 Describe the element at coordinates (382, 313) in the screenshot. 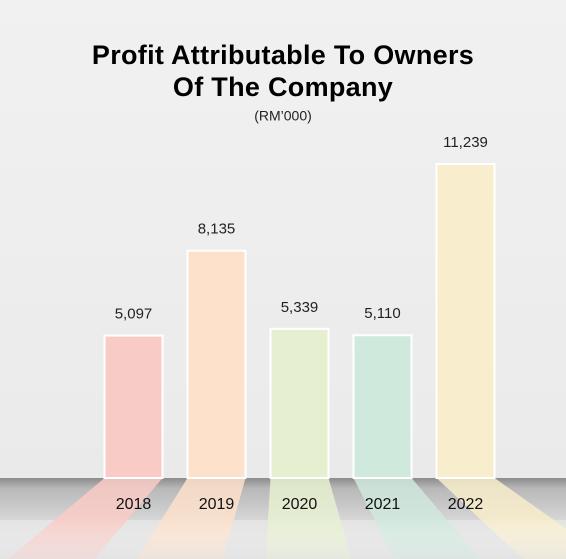

I see `value-label: 5,110` at that location.